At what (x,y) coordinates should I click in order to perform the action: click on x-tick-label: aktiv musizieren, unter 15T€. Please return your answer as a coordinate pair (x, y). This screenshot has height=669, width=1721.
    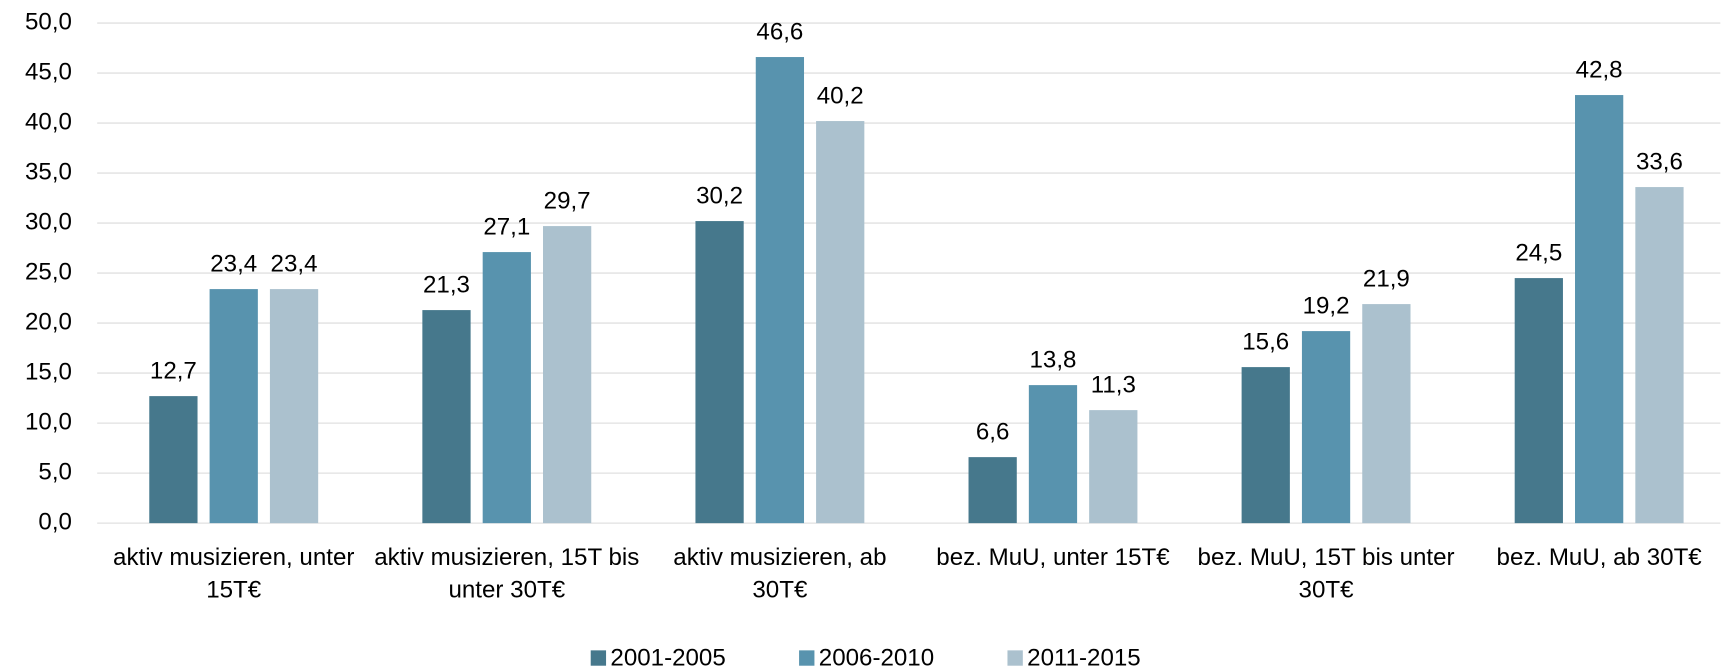
    Looking at the image, I should click on (234, 573).